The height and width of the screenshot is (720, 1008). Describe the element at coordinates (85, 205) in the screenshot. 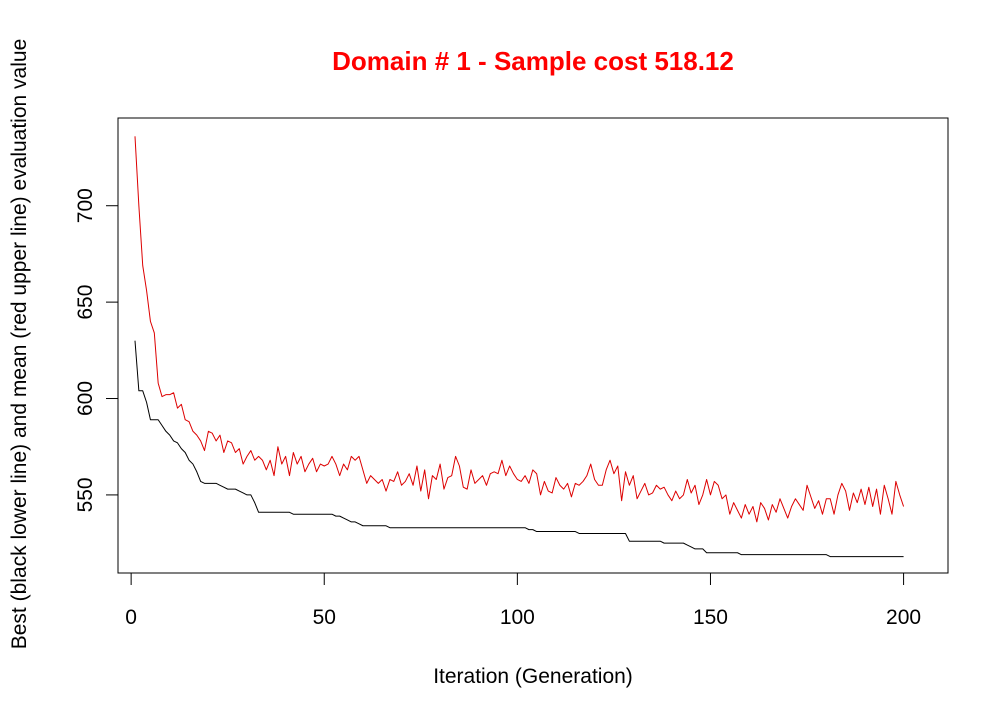

I see `y-tick-label: 700` at that location.